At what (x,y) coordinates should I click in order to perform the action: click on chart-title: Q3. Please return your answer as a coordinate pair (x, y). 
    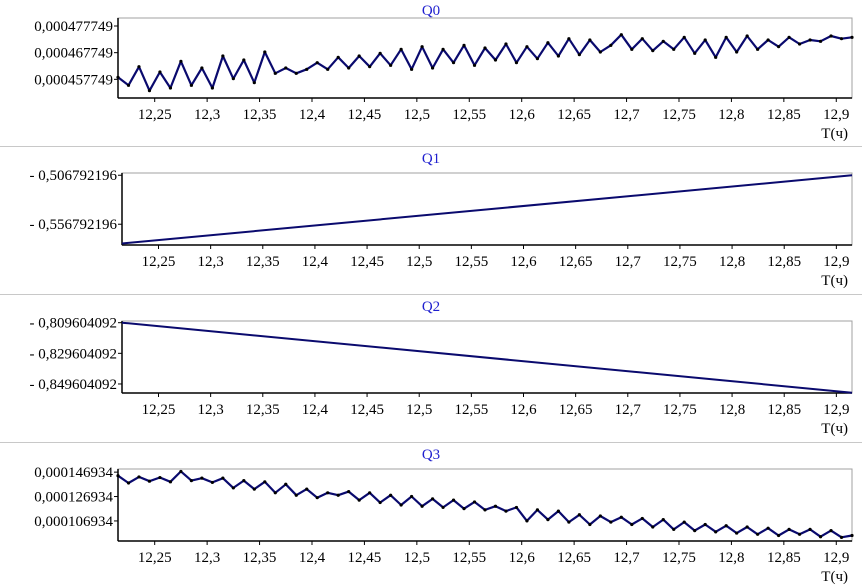
    Looking at the image, I should click on (431, 455).